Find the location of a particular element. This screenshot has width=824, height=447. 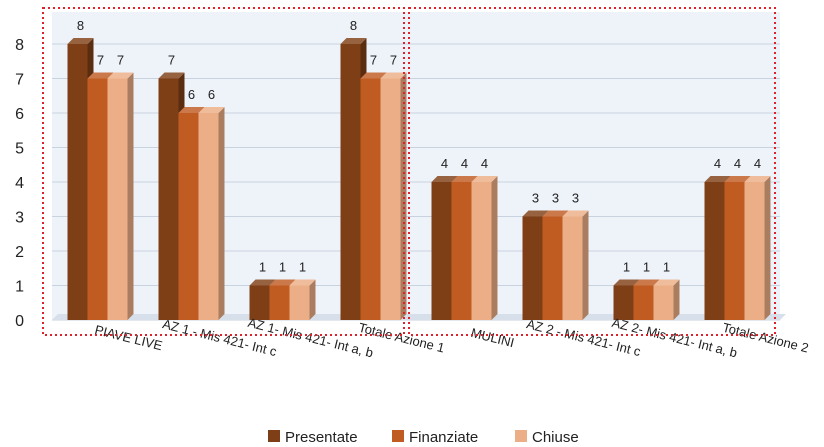

x-tick-label: PIAVE LIVE is located at coordinates (128, 337).